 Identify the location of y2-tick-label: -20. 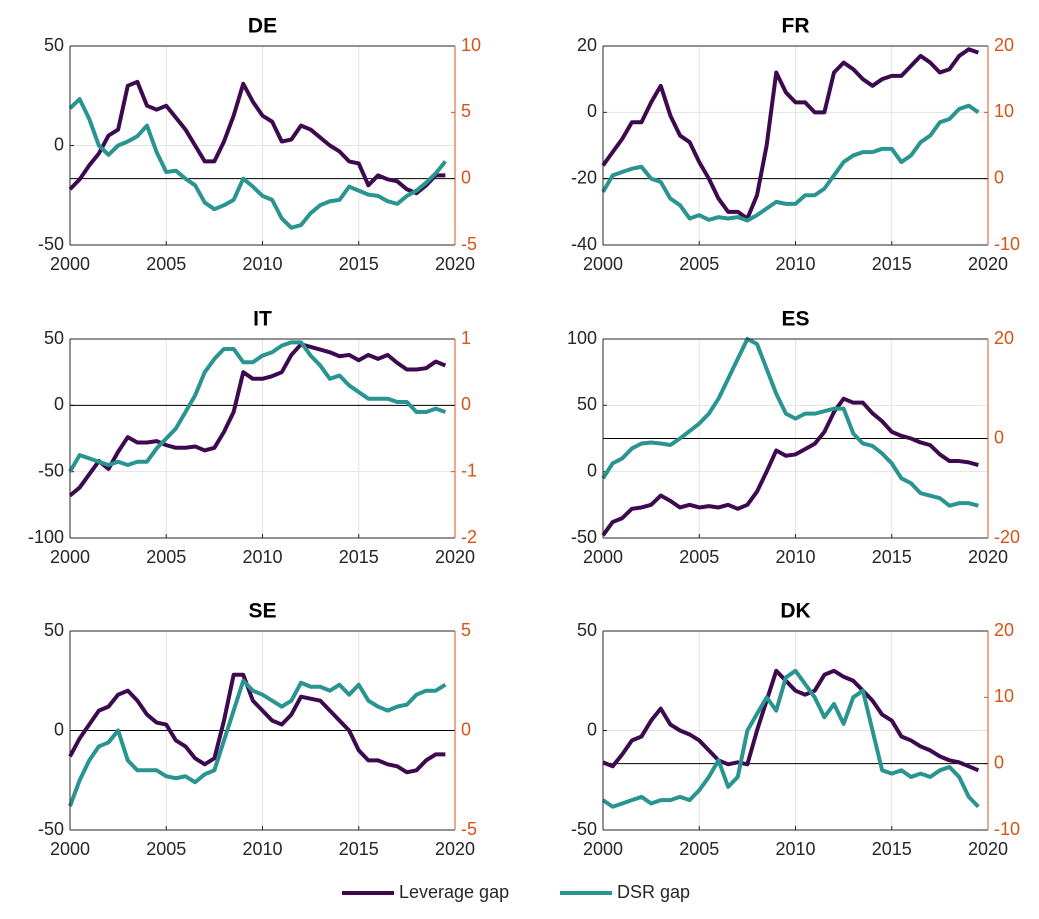
(1007, 537).